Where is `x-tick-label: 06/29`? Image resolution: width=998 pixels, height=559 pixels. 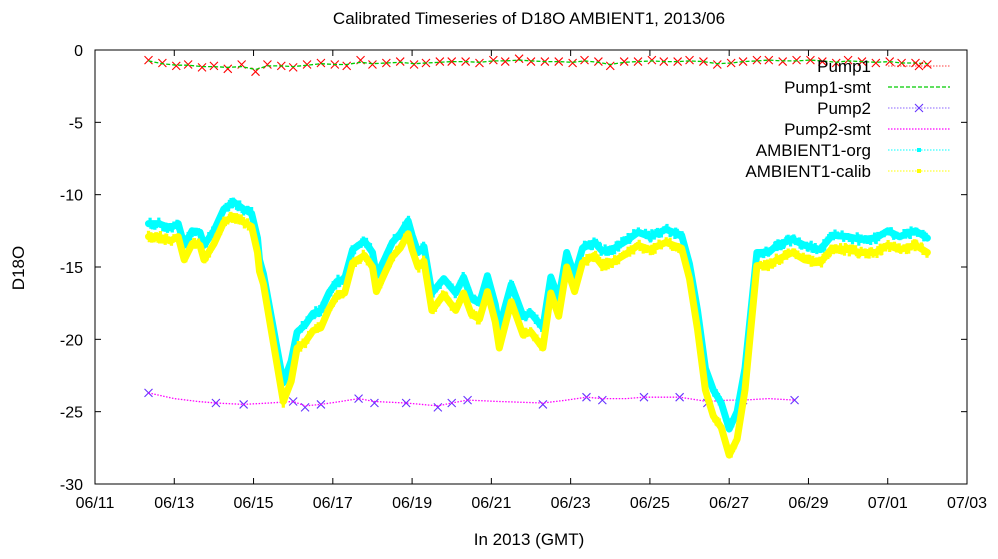
x-tick-label: 06/29 is located at coordinates (808, 503).